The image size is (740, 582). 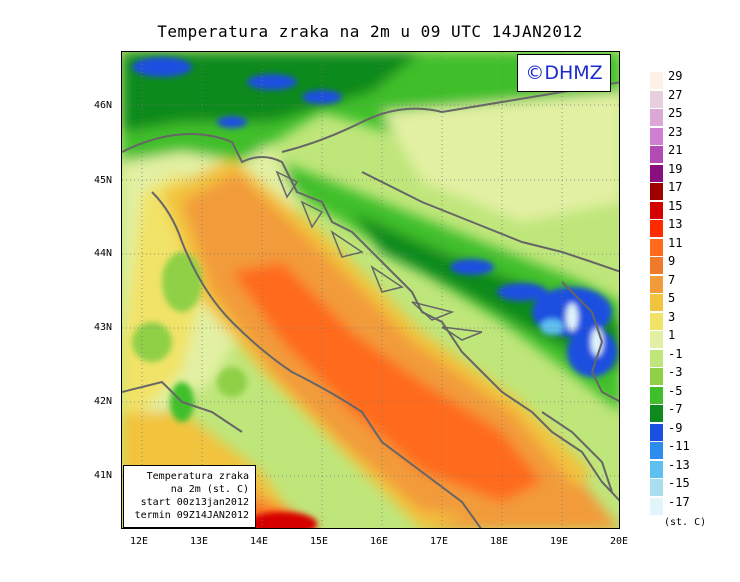 I want to click on legend-unit: (st. C), so click(x=685, y=522).